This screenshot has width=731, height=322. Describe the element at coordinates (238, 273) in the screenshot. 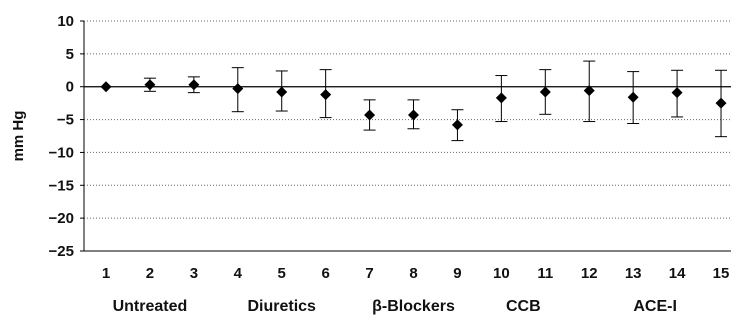

I see `x-tick-label: 4` at that location.